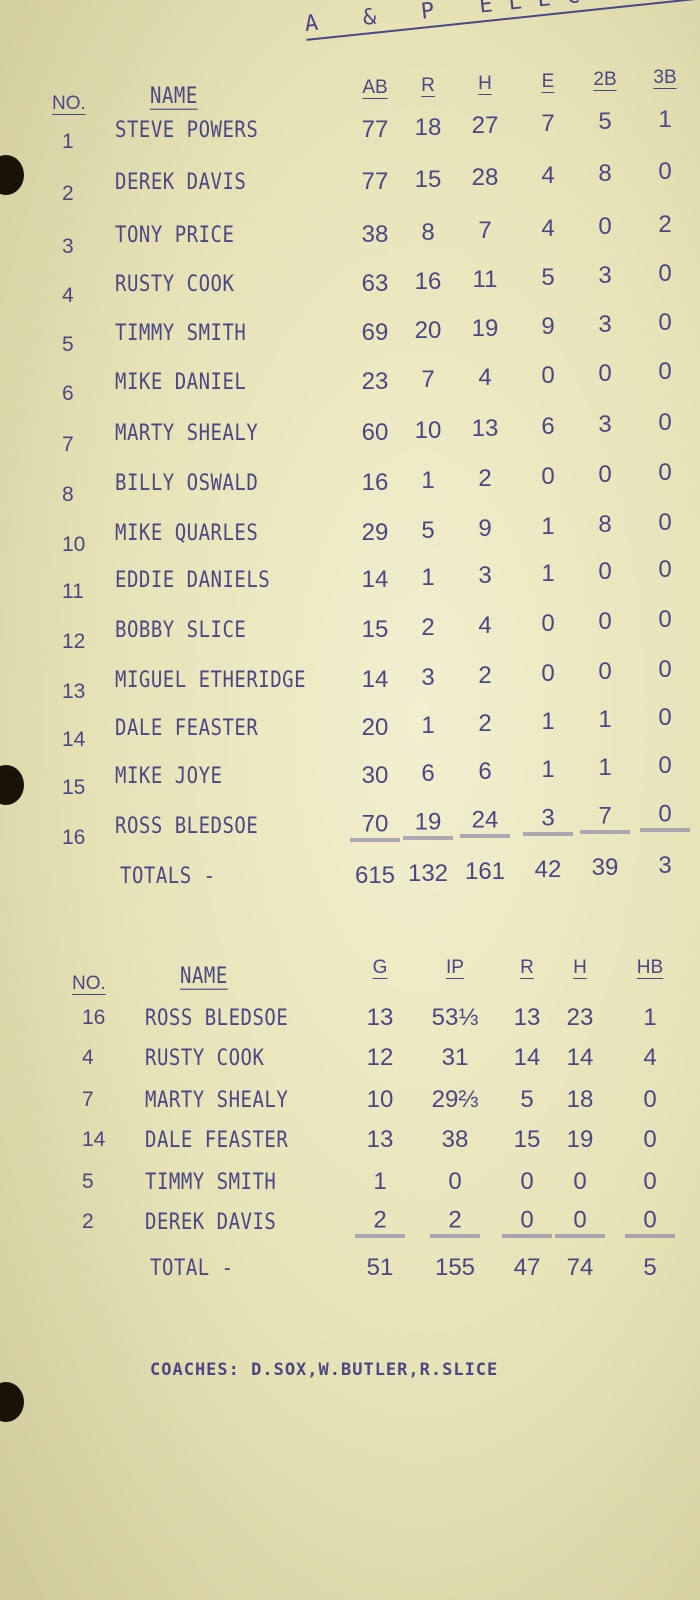 The image size is (700, 1600). What do you see at coordinates (527, 1222) in the screenshot?
I see `stat-r: 0` at bounding box center [527, 1222].